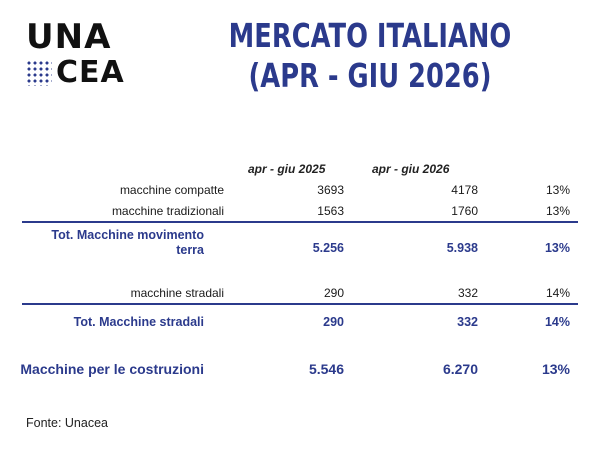  What do you see at coordinates (167, 211) in the screenshot?
I see `row-label: macchine tradizionali` at bounding box center [167, 211].